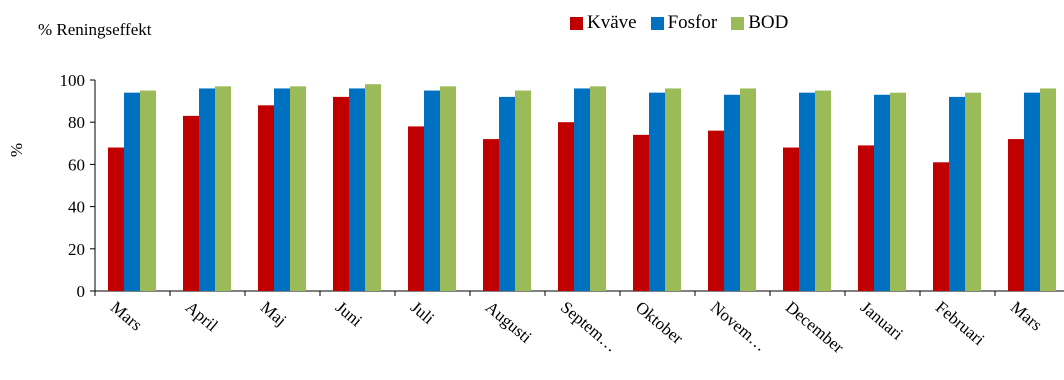 The image size is (1064, 380). I want to click on x-tick-label: April, so click(202, 317).